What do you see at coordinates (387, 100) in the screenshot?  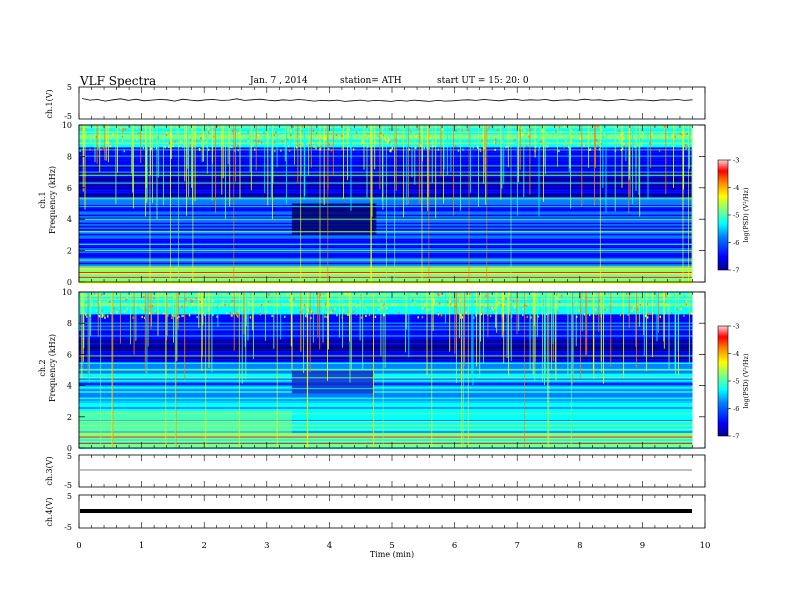 I see `ch1-waveform-line` at bounding box center [387, 100].